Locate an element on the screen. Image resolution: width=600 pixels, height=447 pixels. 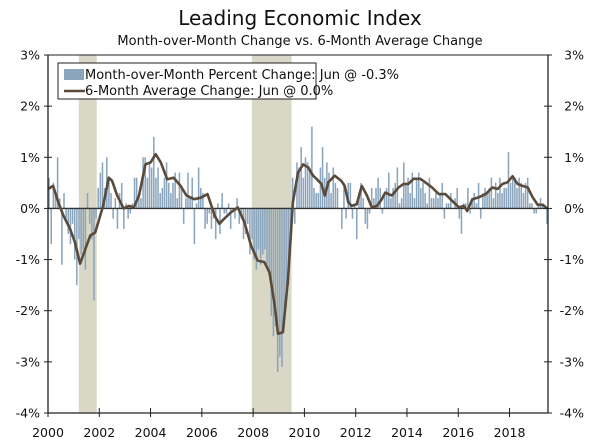
y-tick-label-right: -1% is located at coordinates (572, 259).